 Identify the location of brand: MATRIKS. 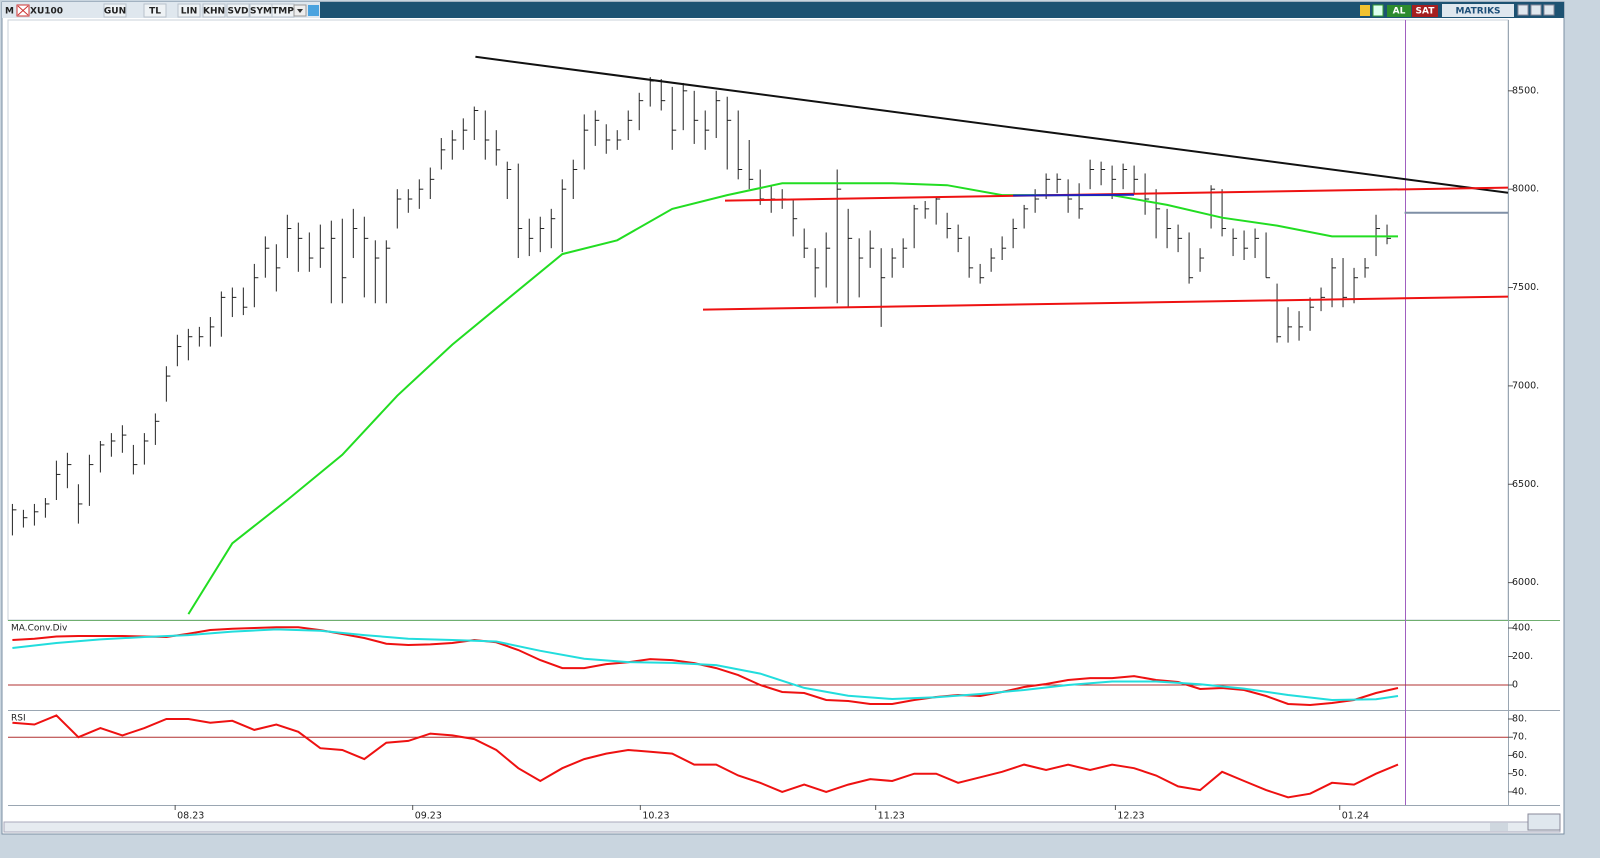
(1477, 12).